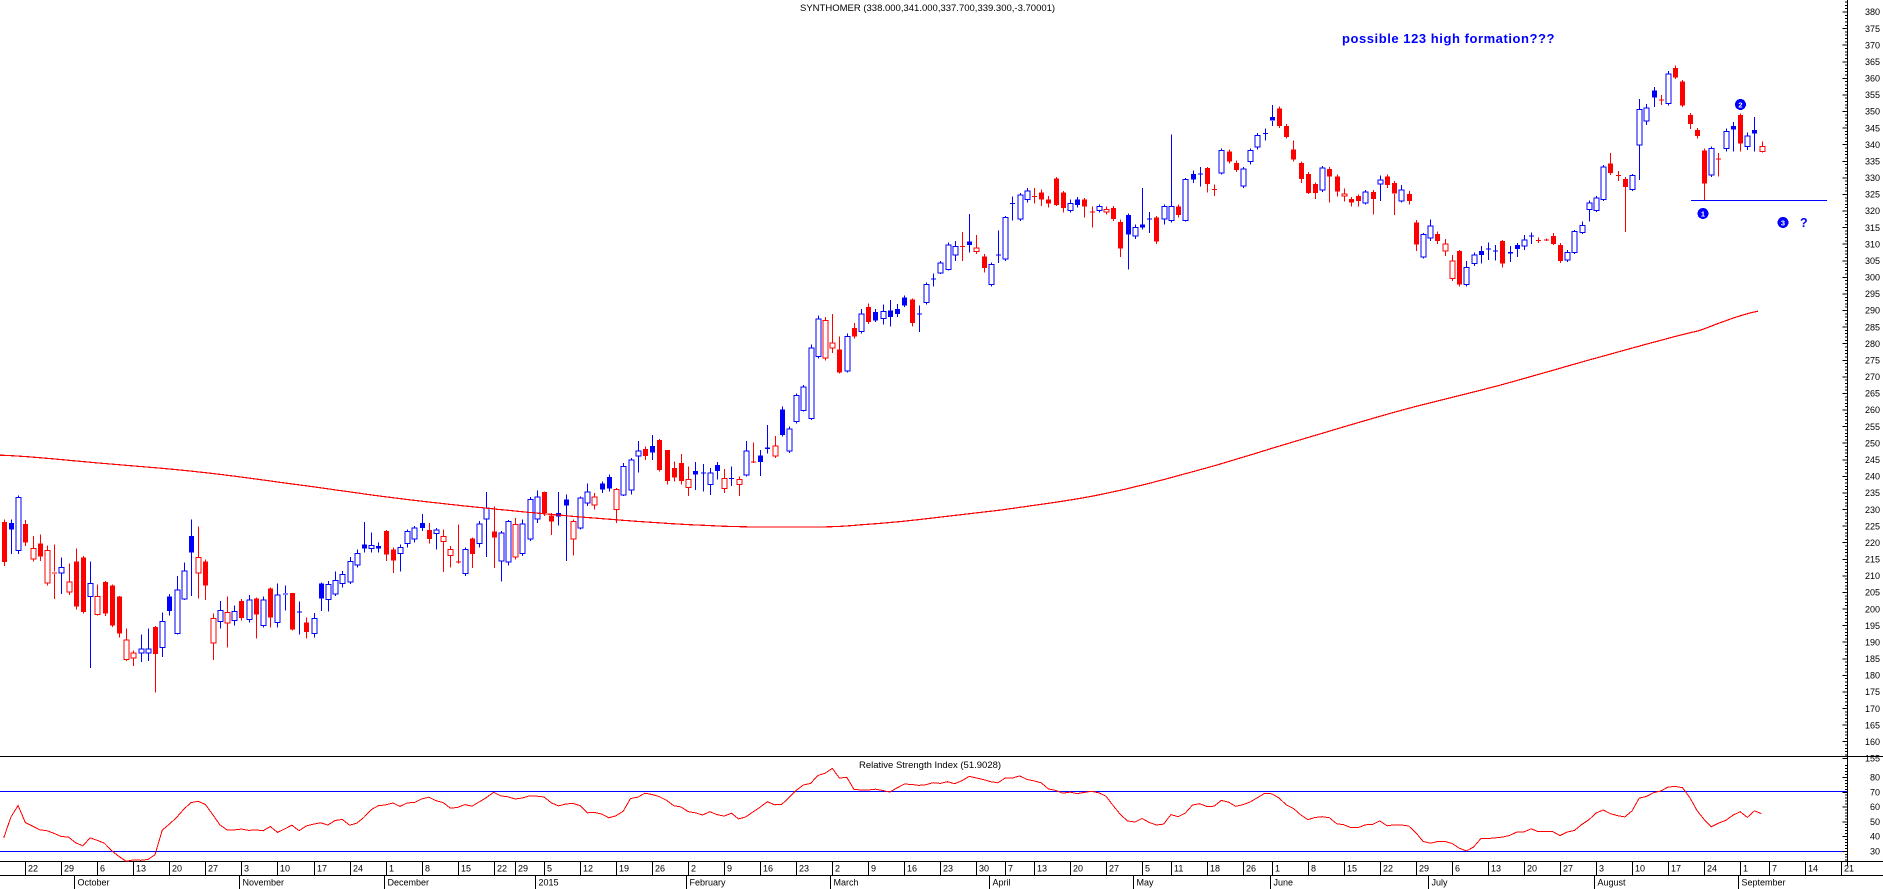  What do you see at coordinates (1872, 128) in the screenshot?
I see `svg-text: 345` at bounding box center [1872, 128].